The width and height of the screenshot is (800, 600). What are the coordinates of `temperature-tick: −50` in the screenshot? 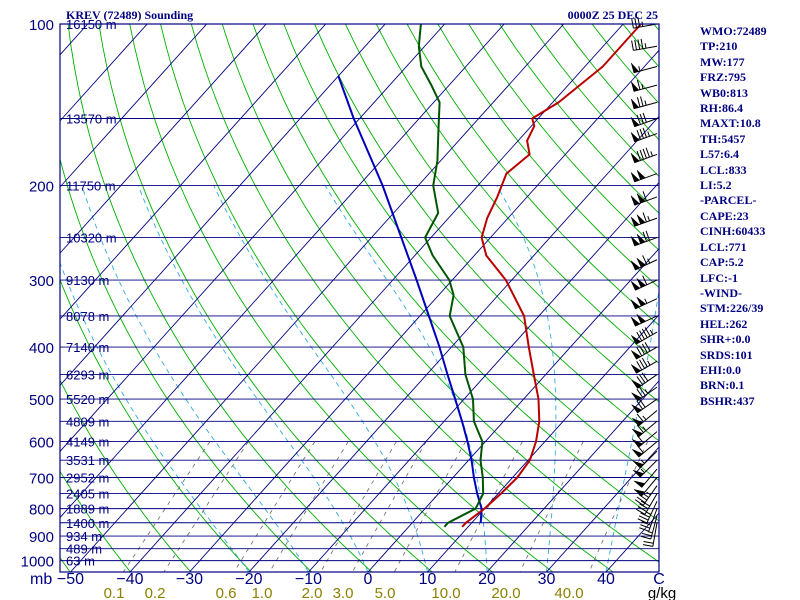 It's located at (70, 579).